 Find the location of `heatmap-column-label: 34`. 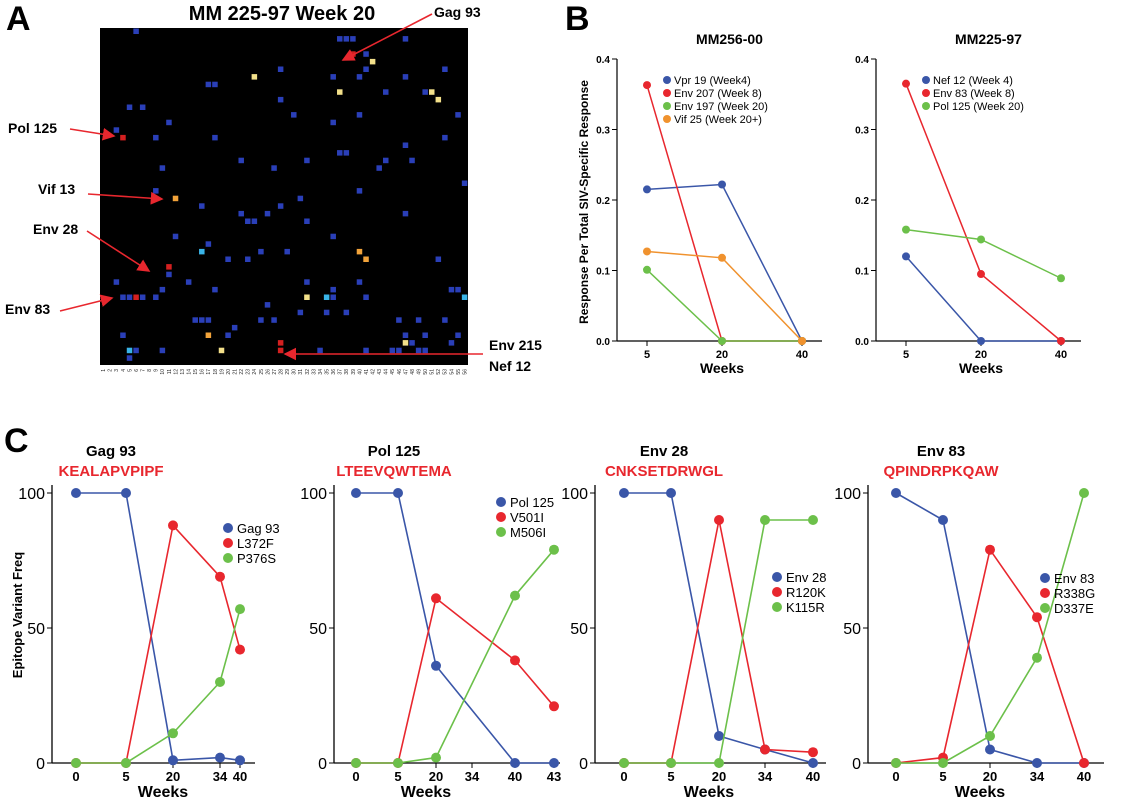

heatmap-column-label: 34 is located at coordinates (321, 372).